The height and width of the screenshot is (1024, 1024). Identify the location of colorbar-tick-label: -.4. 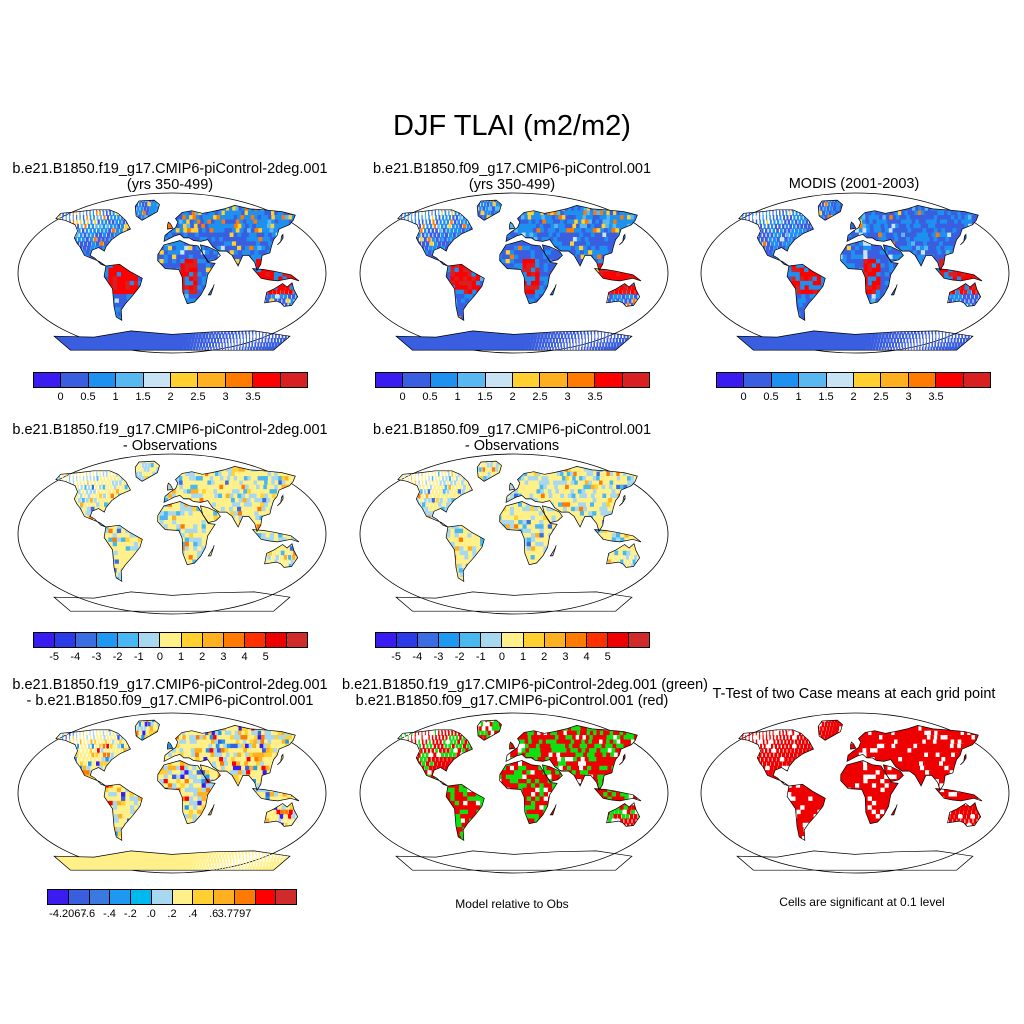
(109, 914).